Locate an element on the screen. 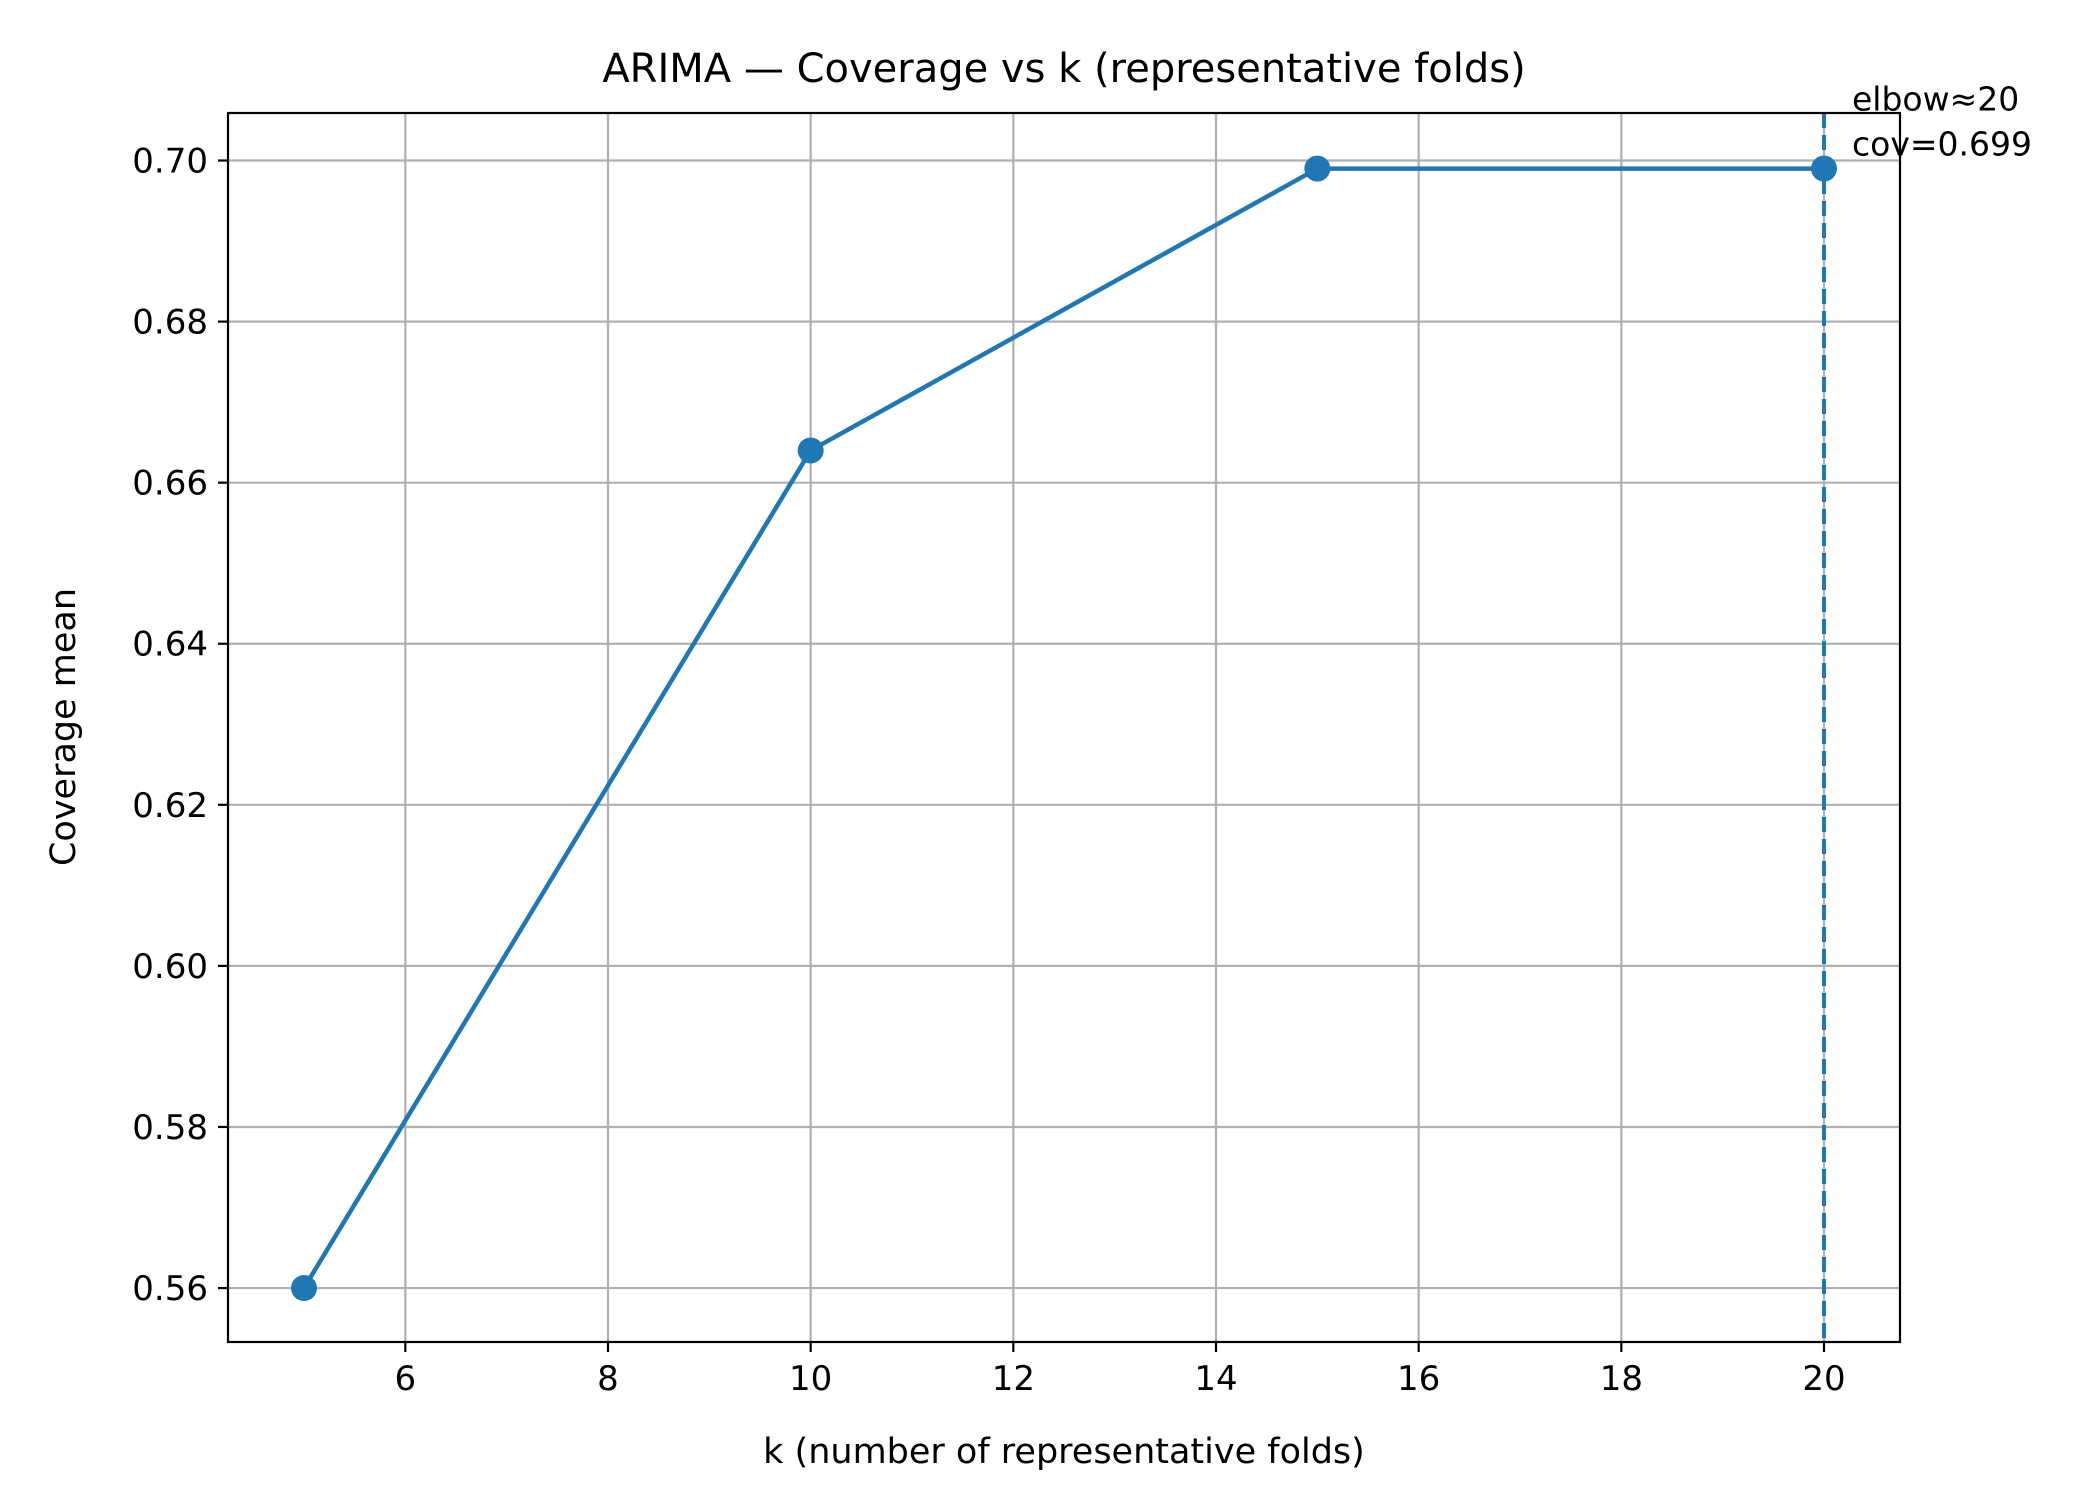  x-tick-label: 18 is located at coordinates (1621, 1379).